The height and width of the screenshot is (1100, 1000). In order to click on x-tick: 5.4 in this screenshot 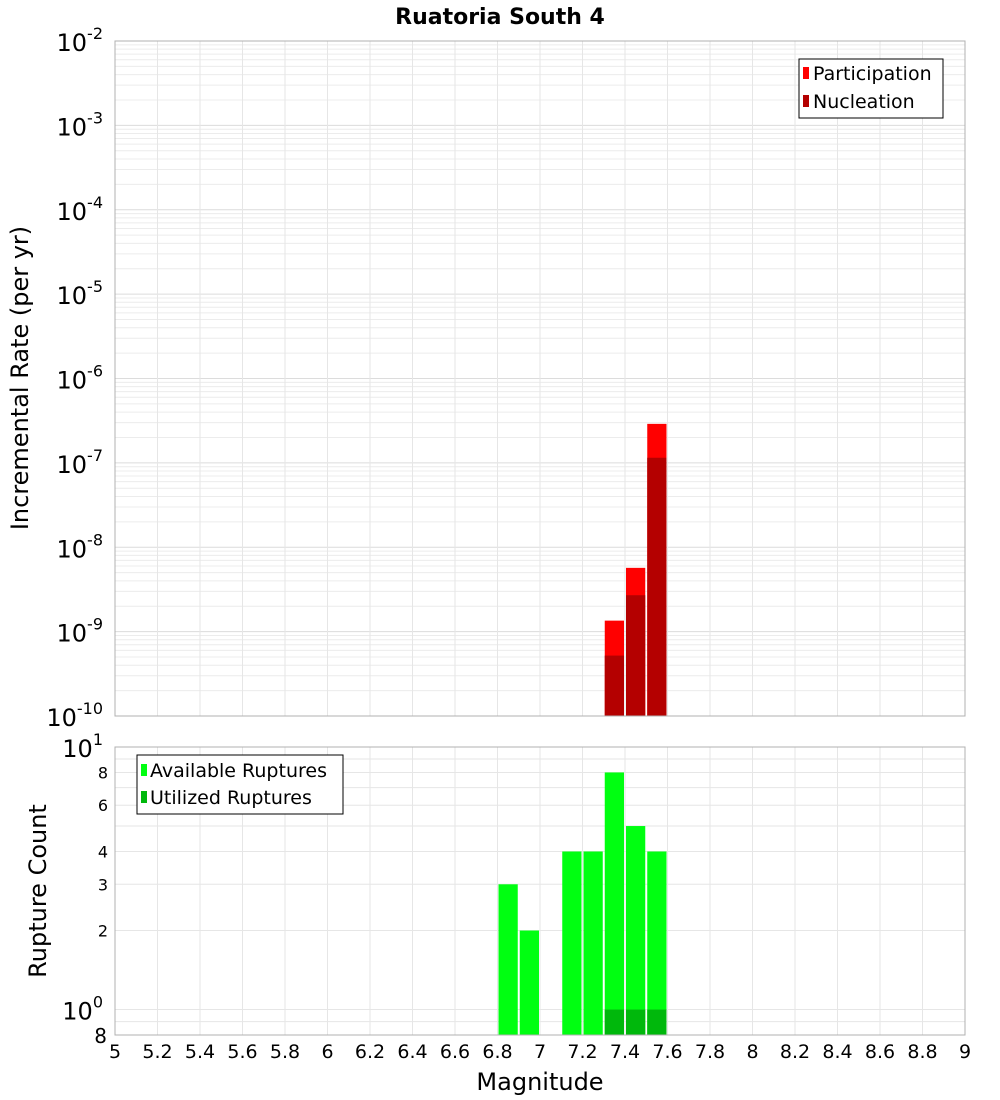, I will do `click(200, 1052)`.